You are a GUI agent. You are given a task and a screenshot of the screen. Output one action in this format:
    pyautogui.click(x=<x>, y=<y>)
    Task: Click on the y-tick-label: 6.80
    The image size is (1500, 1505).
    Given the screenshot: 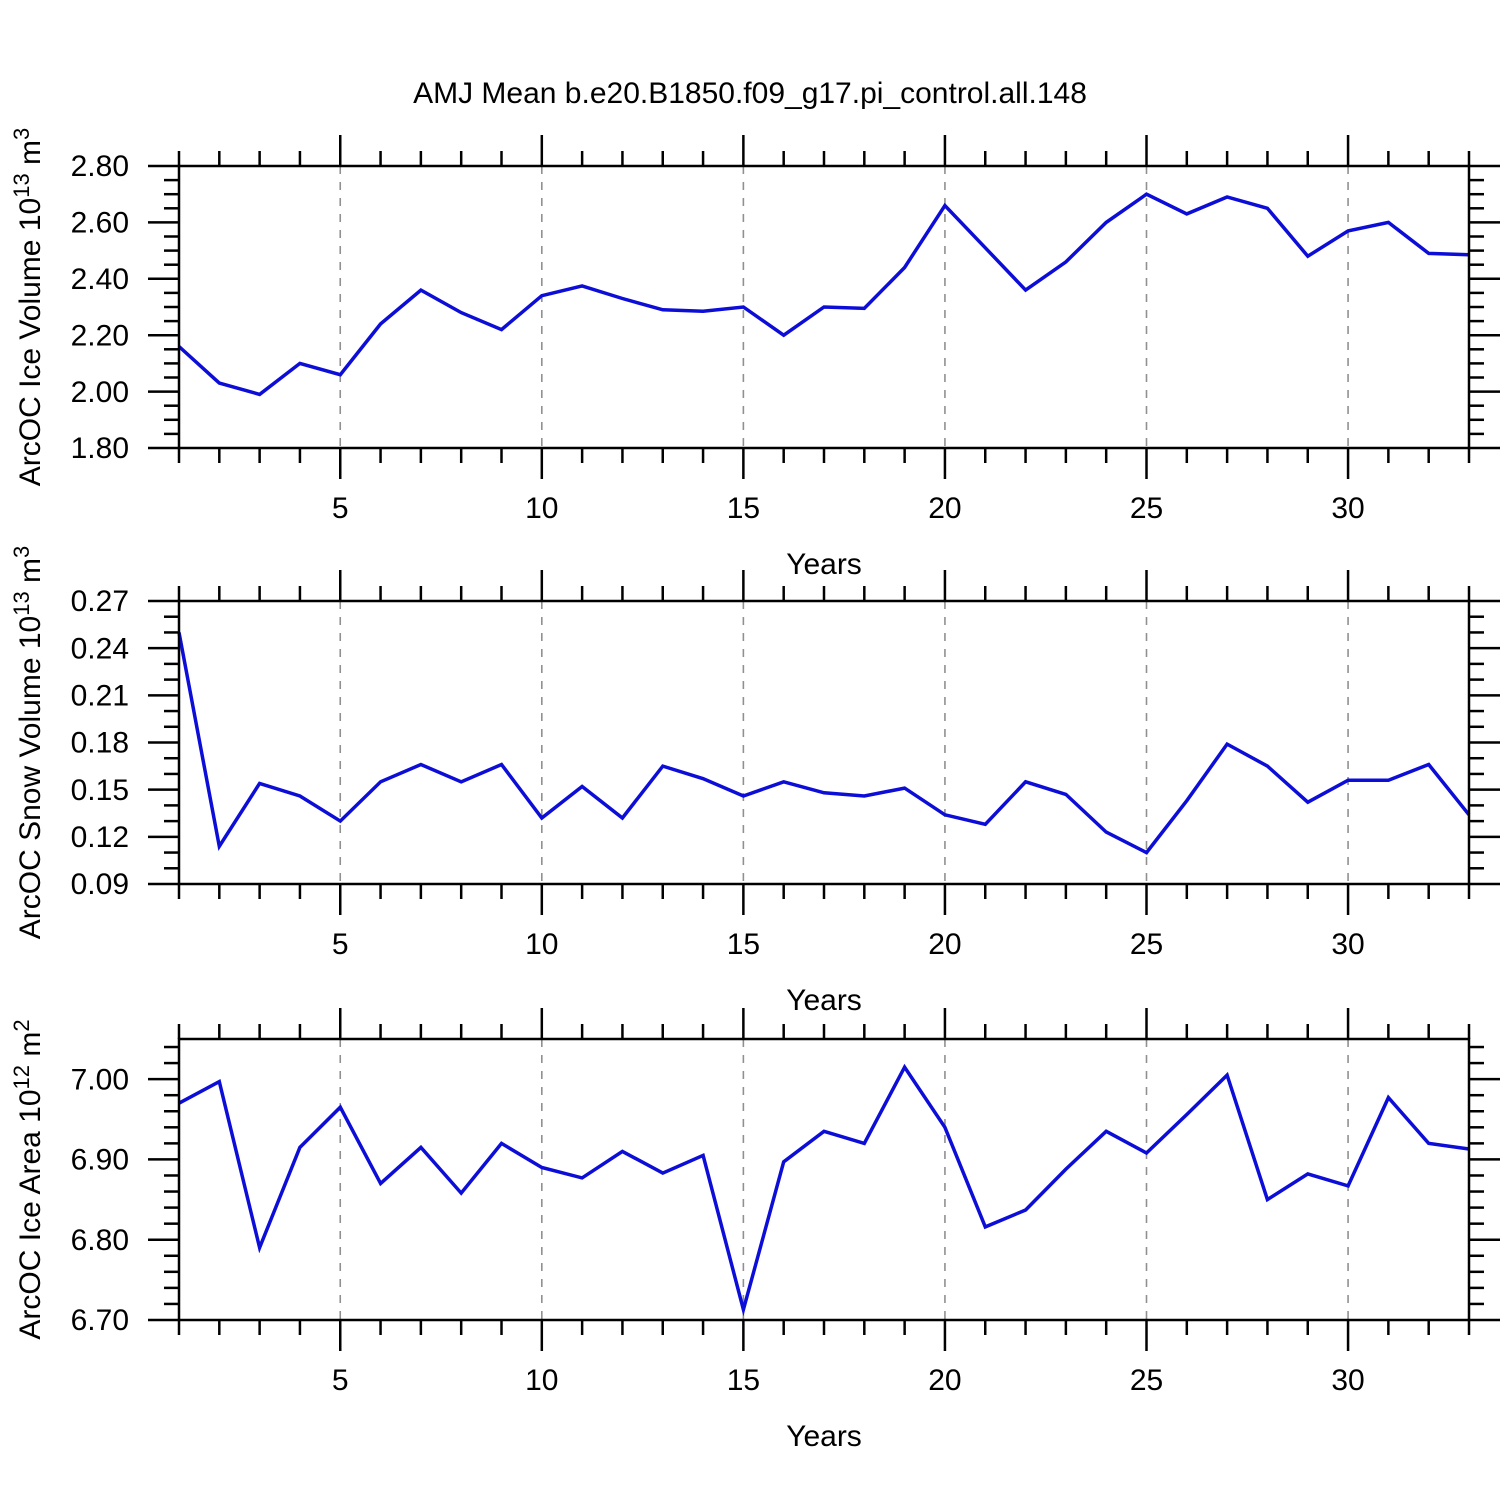 What is the action you would take?
    pyautogui.click(x=100, y=1240)
    